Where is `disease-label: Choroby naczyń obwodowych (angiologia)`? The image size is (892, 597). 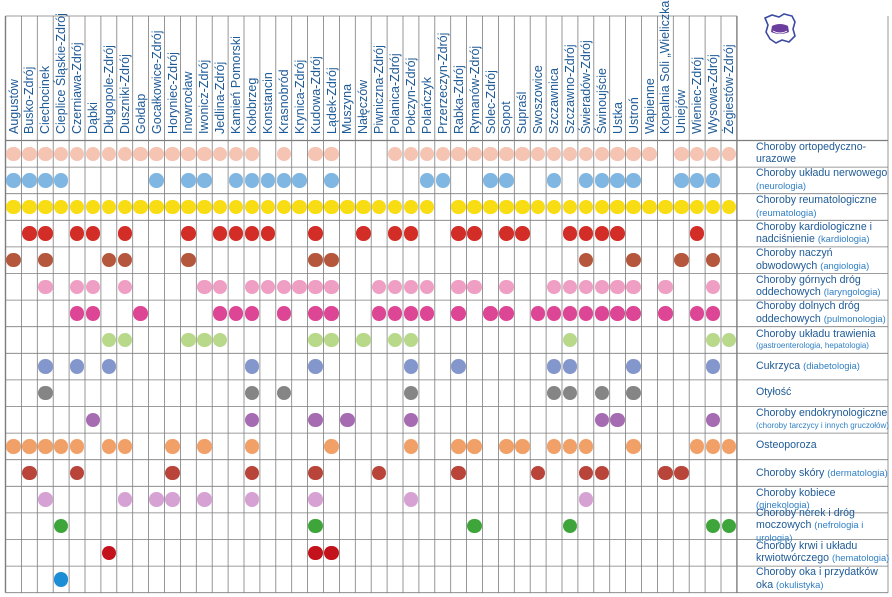
disease-label: Choroby naczyń obwodowych (angiologia) is located at coordinates (824, 260).